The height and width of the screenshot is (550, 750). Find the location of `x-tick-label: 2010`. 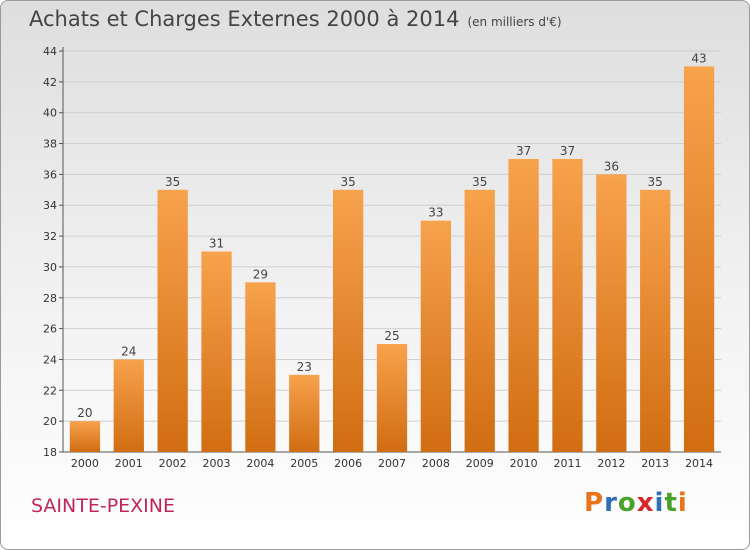

x-tick-label: 2010 is located at coordinates (524, 463).